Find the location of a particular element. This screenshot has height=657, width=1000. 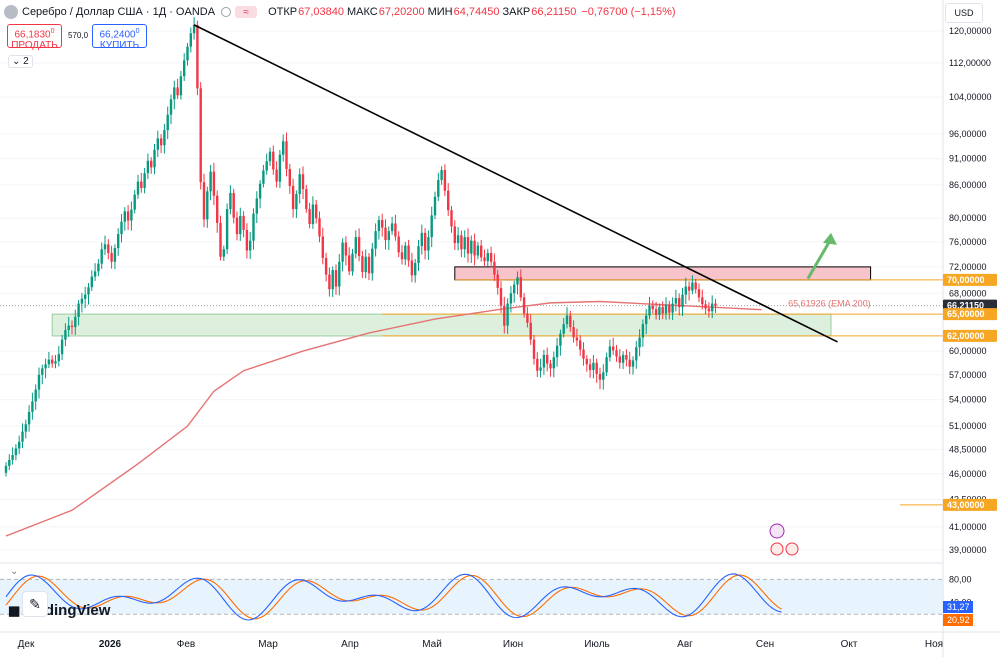

buy-label: КУПИТЬ is located at coordinates (119, 46).